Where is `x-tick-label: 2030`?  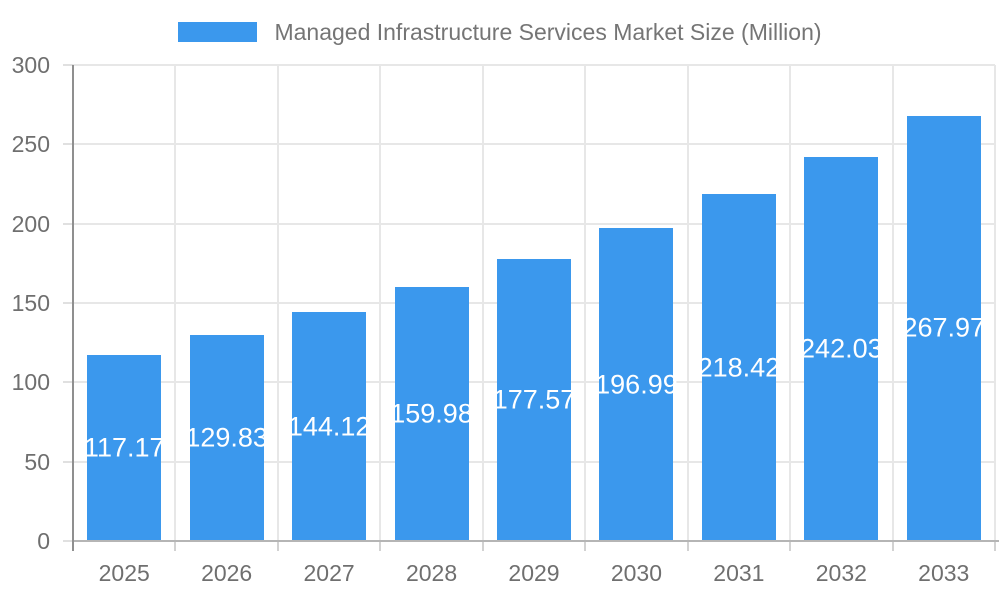
x-tick-label: 2030 is located at coordinates (636, 573).